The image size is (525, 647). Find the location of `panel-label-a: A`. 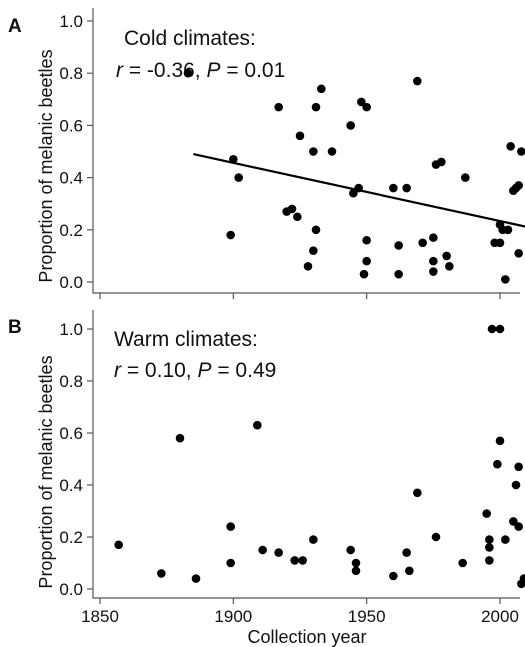

panel-label-a: A is located at coordinates (15, 26).